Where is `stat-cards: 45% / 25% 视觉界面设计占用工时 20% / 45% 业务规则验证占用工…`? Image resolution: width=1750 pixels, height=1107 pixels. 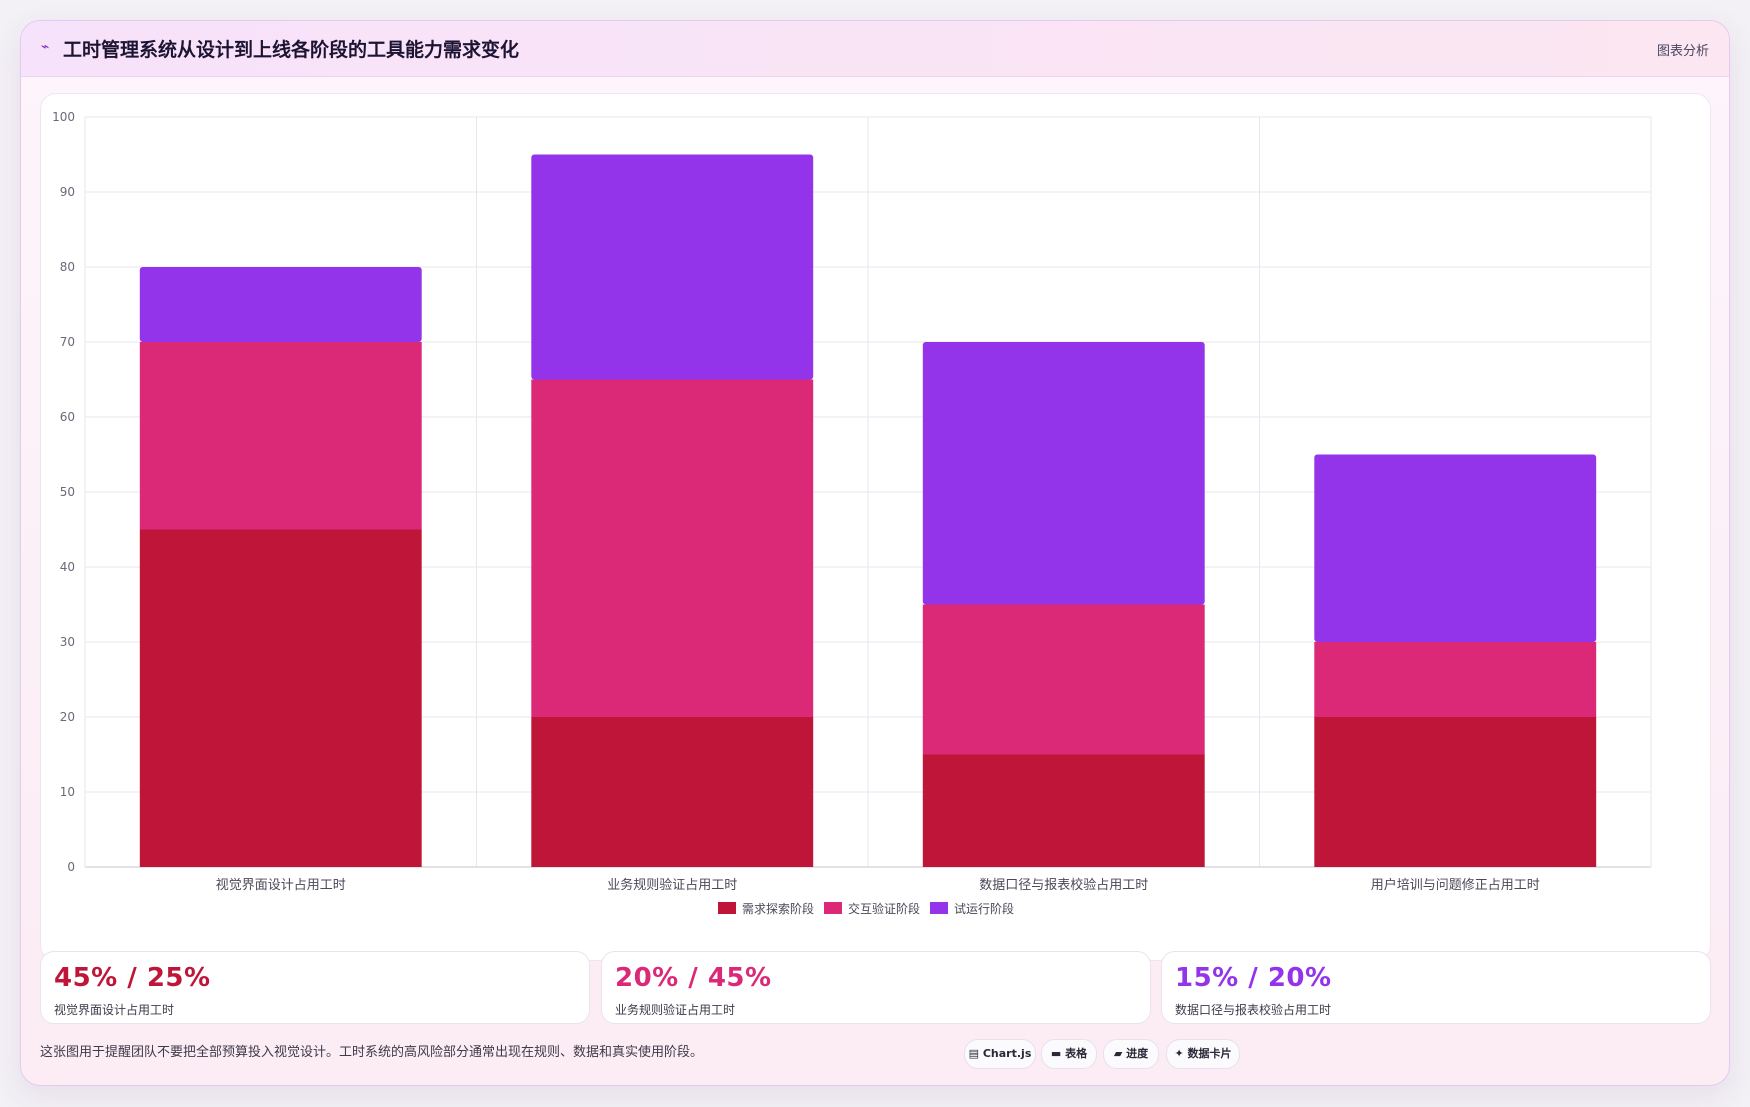 stat-cards: 45% / 25% 视觉界面设计占用工时 20% / 45% 业务规则验证占用工… is located at coordinates (875, 987).